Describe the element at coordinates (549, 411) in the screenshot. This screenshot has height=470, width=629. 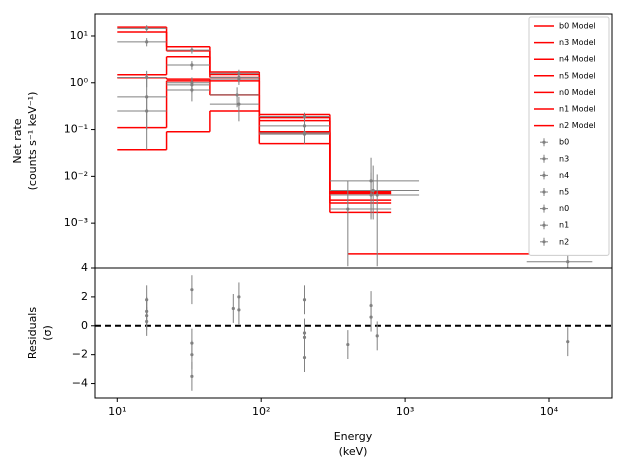
I see `x-tick-label: 10⁴` at that location.